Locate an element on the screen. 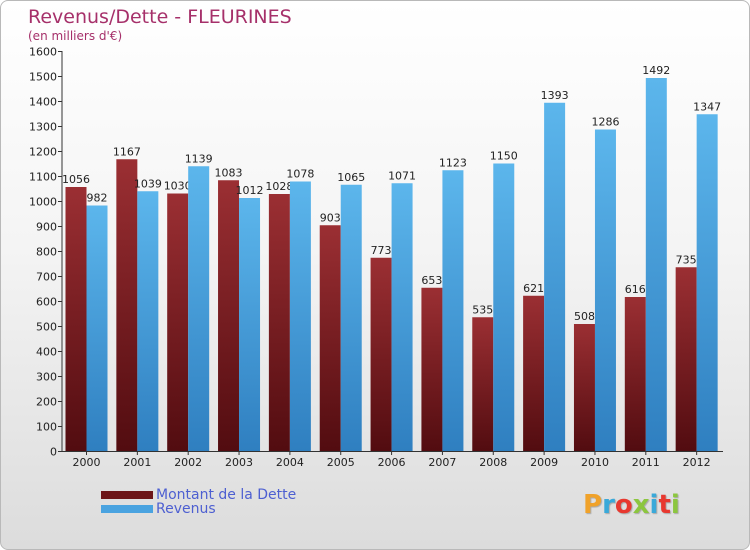 The width and height of the screenshot is (750, 550). y-tick-label: 600 is located at coordinates (46, 302).